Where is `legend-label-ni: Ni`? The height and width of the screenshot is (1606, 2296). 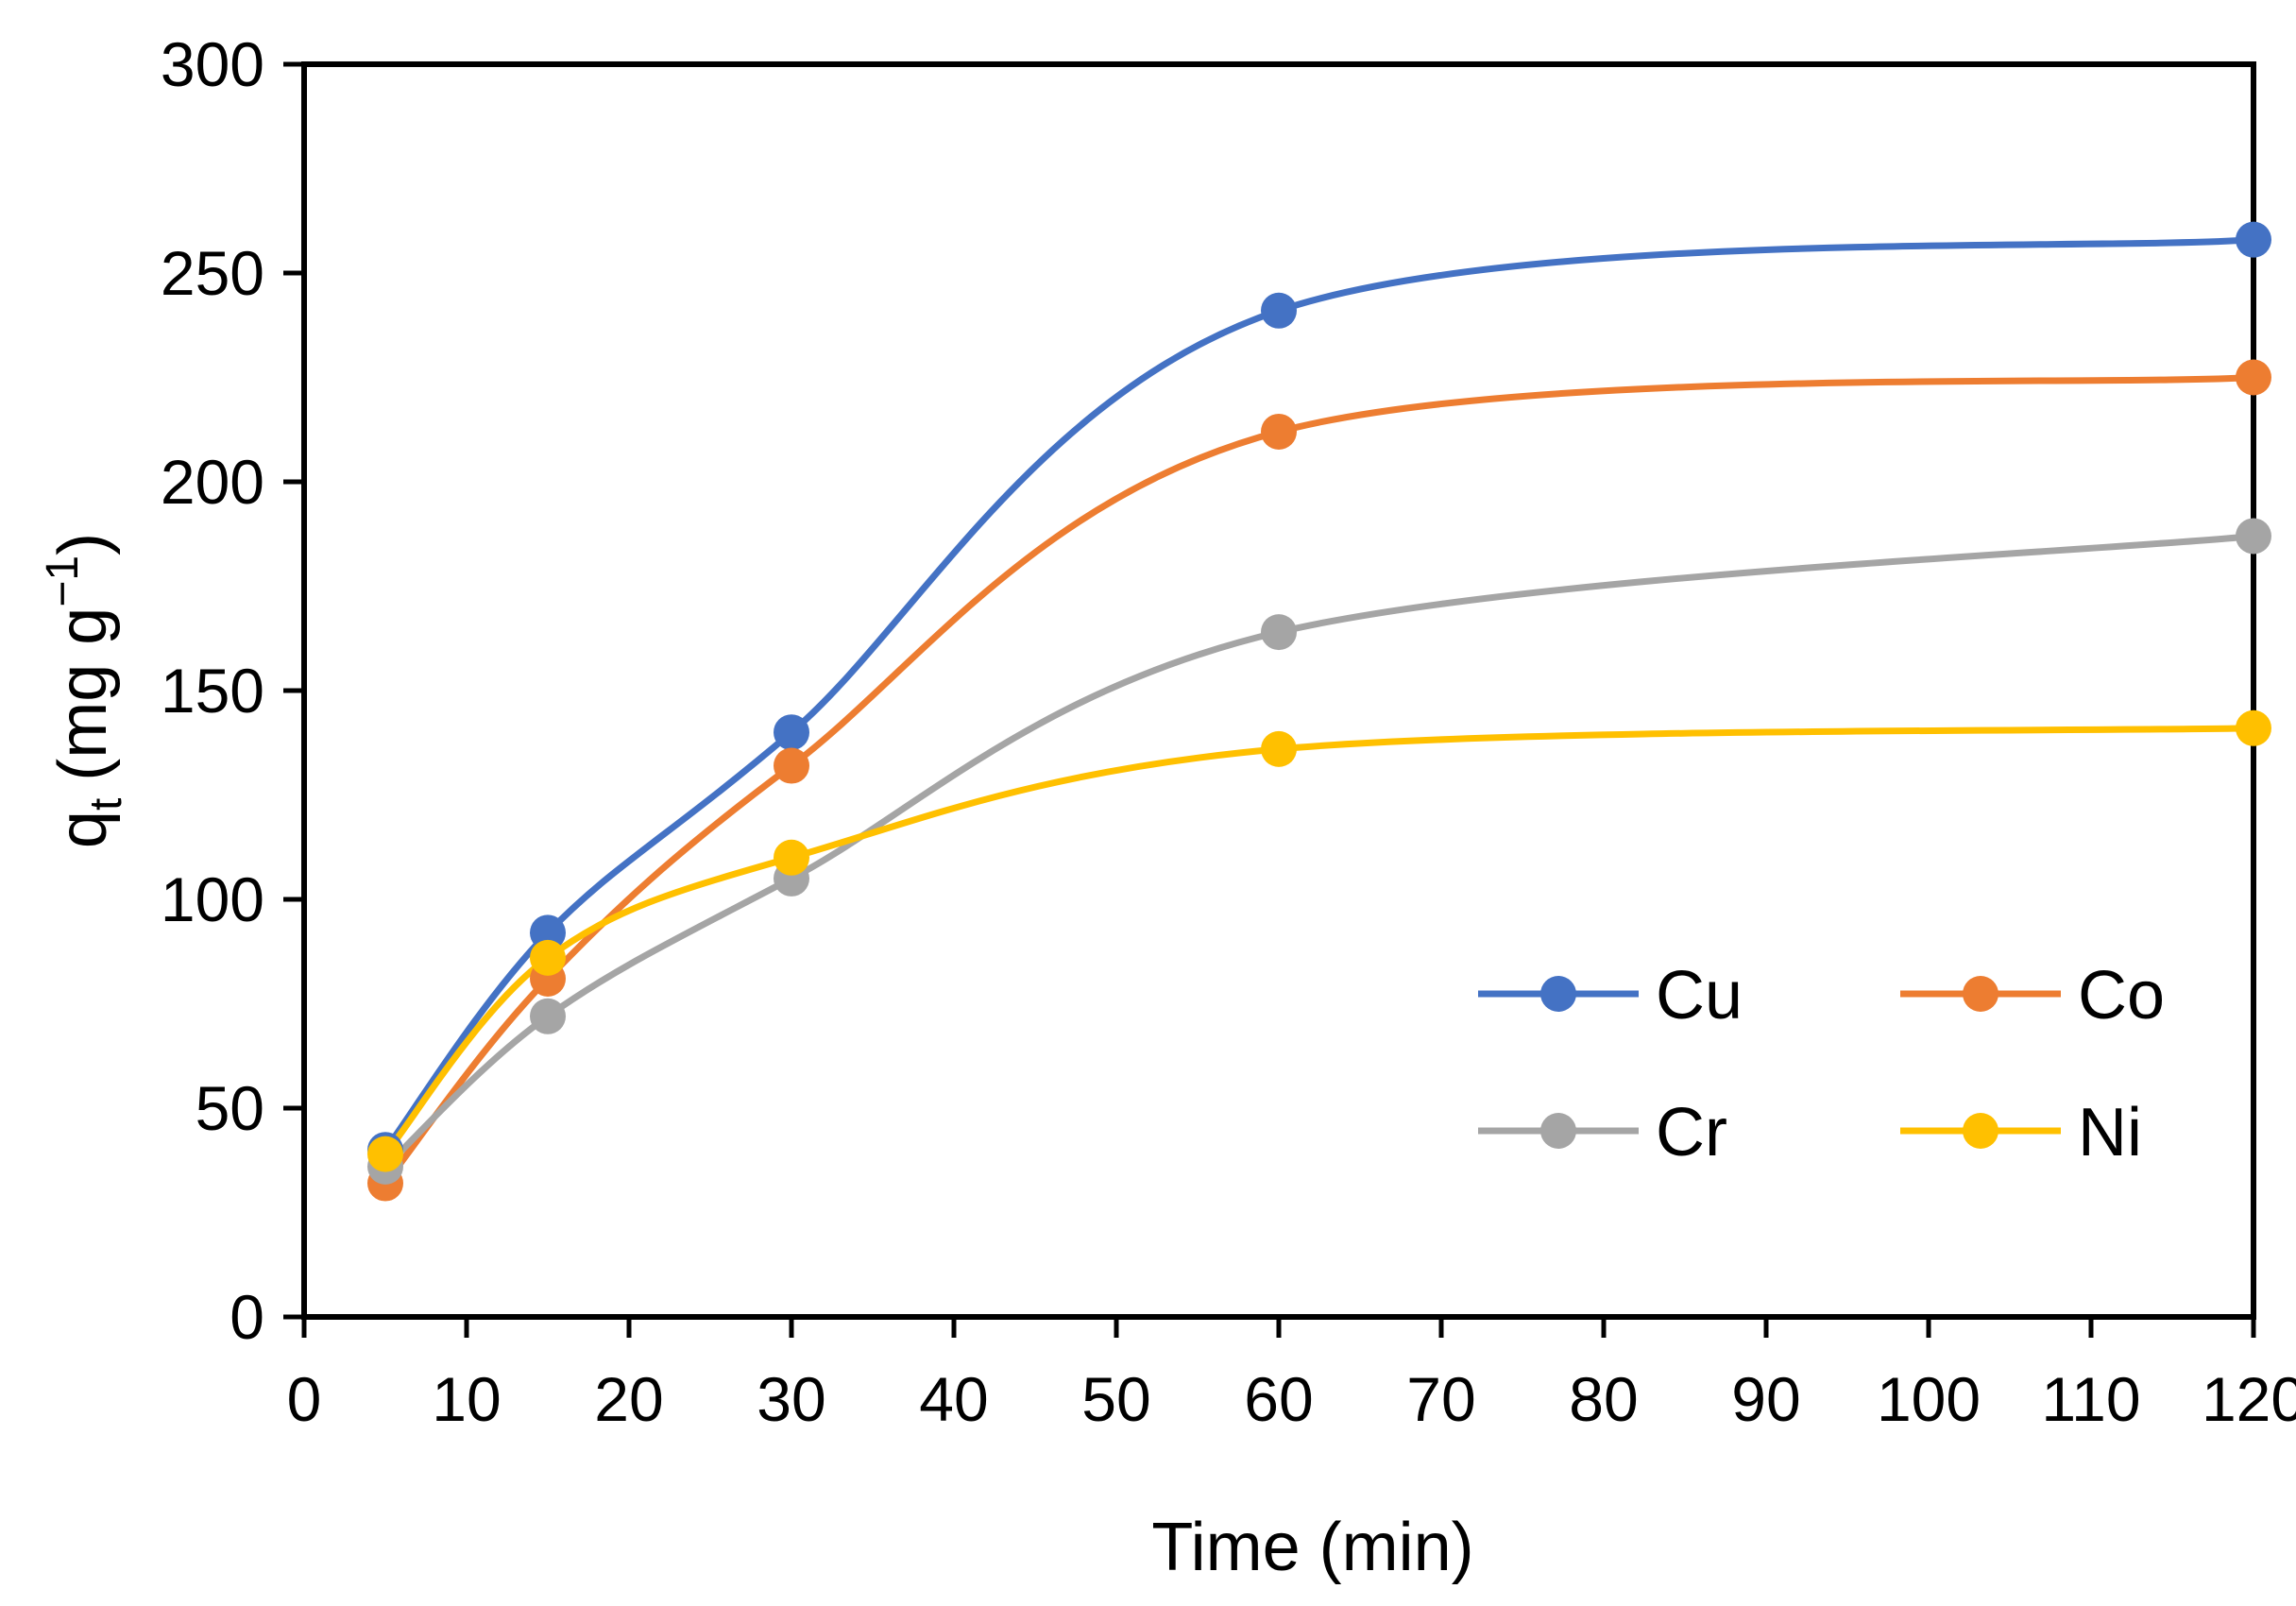
legend-label-ni: Ni is located at coordinates (2110, 1132).